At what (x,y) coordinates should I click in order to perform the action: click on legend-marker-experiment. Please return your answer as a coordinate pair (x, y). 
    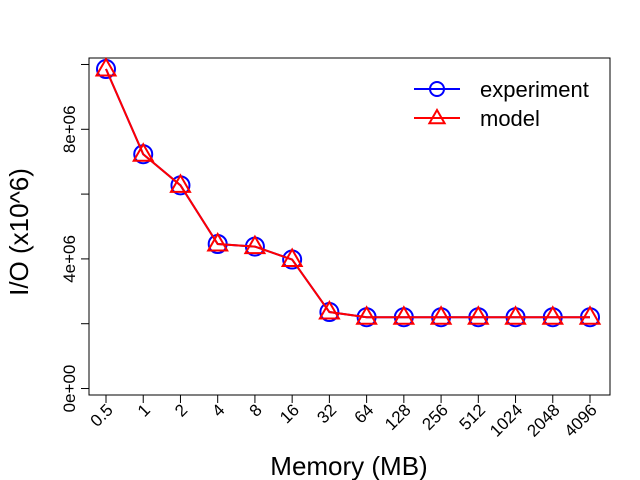
    Looking at the image, I should click on (437, 89).